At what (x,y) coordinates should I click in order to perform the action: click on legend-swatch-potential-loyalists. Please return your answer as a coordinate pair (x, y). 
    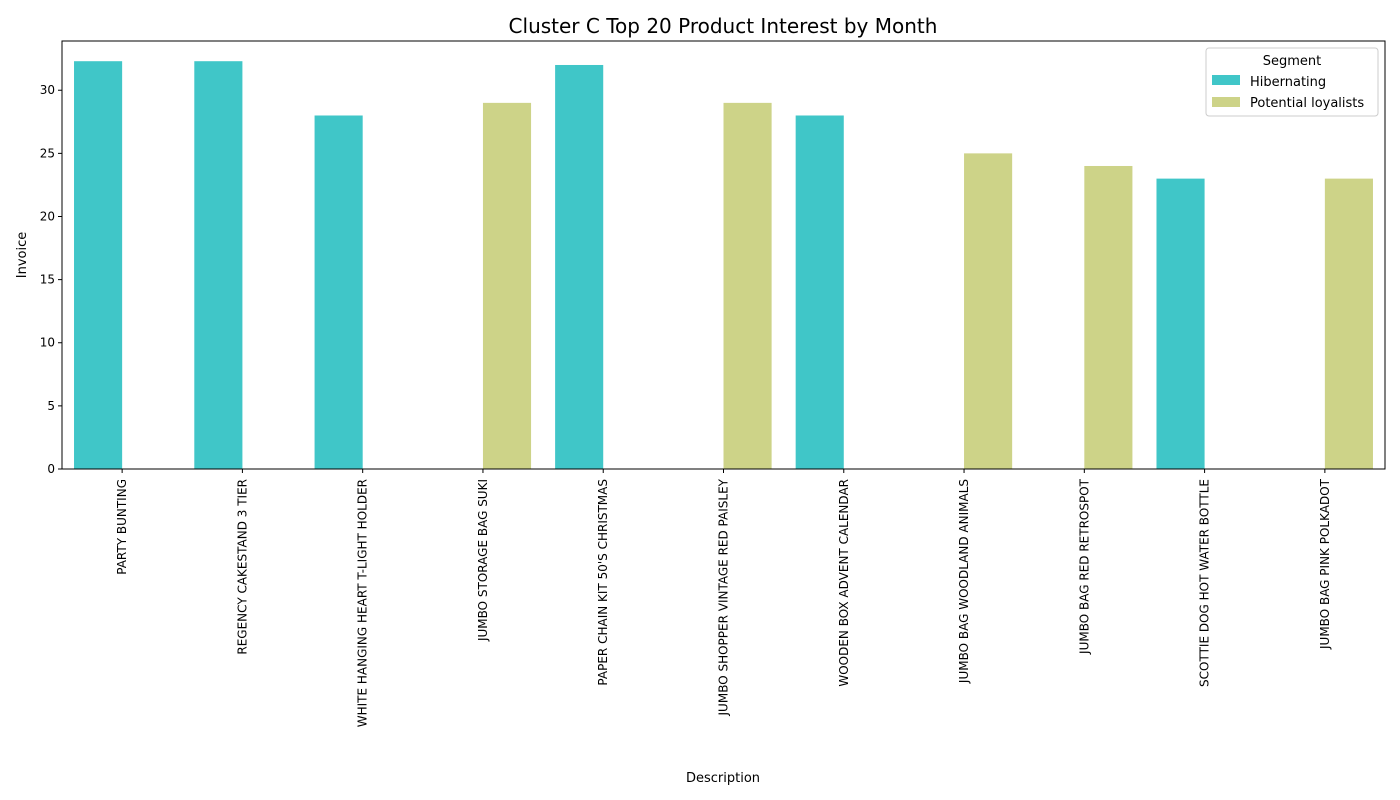
    Looking at the image, I should click on (1226, 102).